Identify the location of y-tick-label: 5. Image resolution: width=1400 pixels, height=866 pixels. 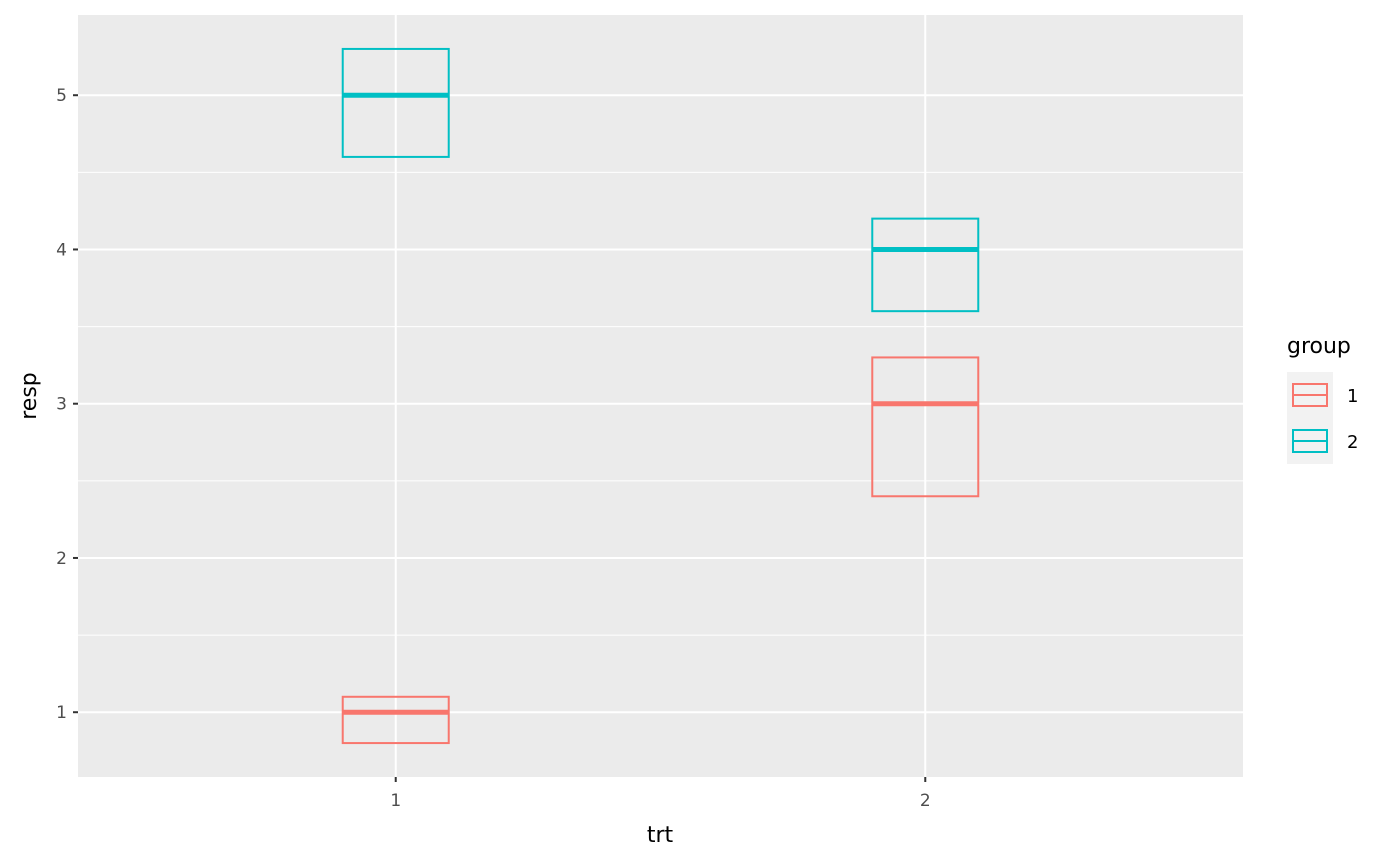
(61, 96).